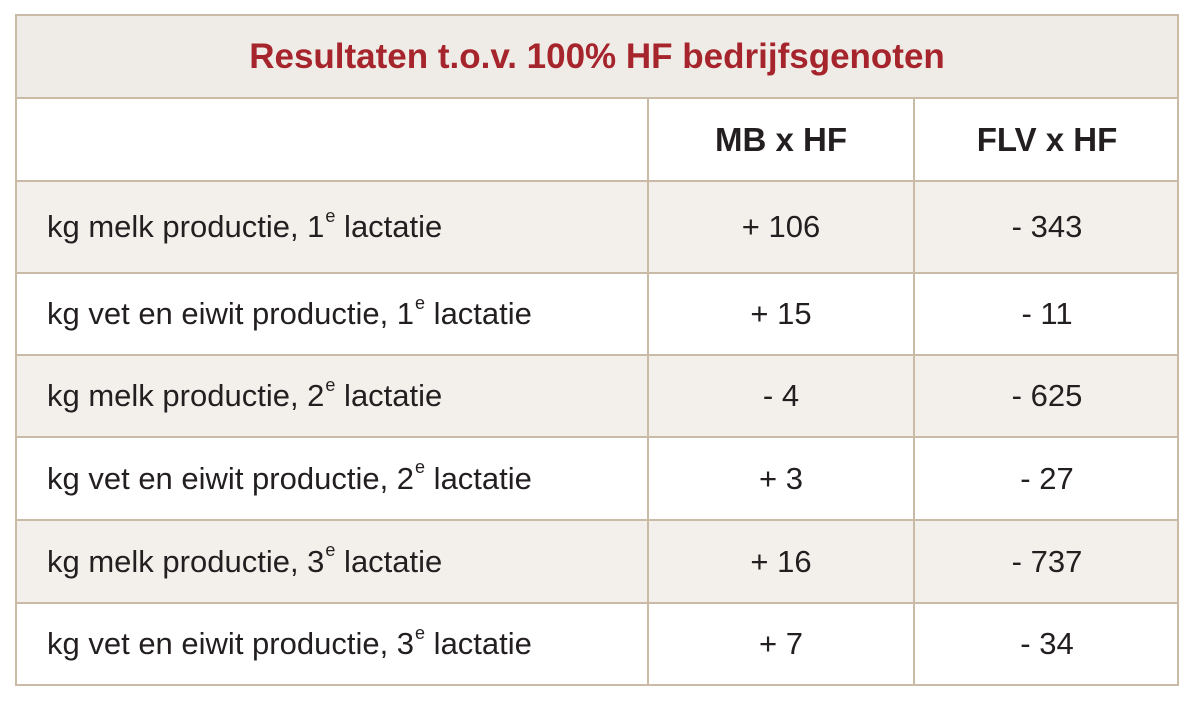 Image resolution: width=1196 pixels, height=701 pixels. I want to click on flv-value-cell: - 27, so click(1047, 478).